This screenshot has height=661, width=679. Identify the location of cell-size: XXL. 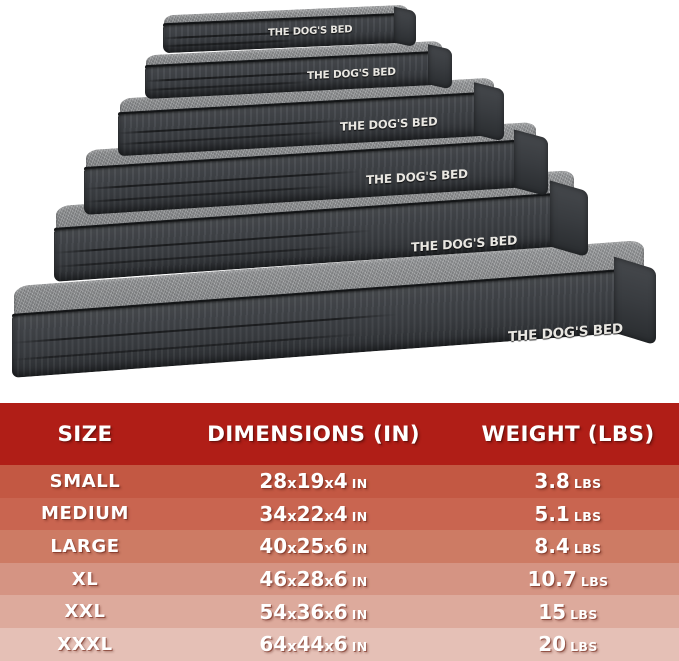
(85, 612).